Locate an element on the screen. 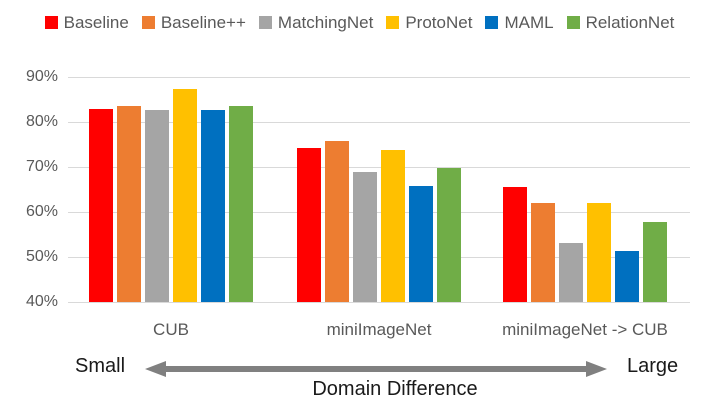  gridline-70% is located at coordinates (379, 167).